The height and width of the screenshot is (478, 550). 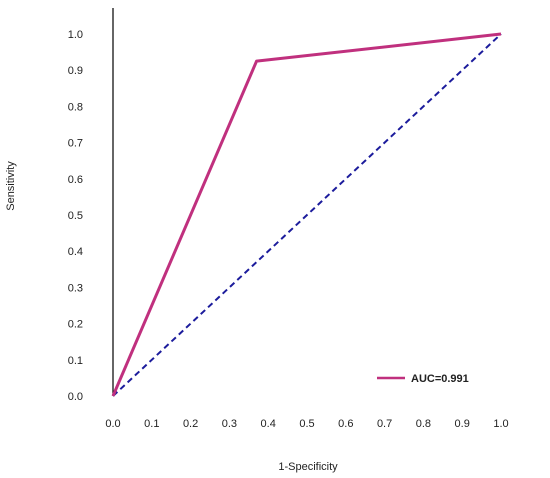 What do you see at coordinates (75, 180) in the screenshot?
I see `y-tick-label: 0.6` at bounding box center [75, 180].